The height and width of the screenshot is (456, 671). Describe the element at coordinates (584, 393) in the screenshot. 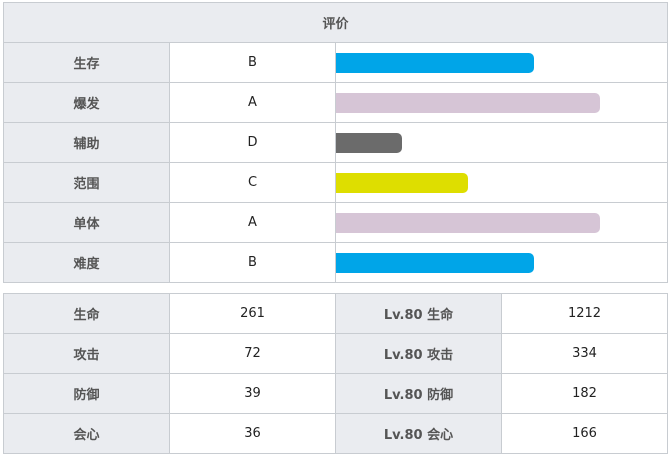

I see `stat-lv-value: 182` at that location.